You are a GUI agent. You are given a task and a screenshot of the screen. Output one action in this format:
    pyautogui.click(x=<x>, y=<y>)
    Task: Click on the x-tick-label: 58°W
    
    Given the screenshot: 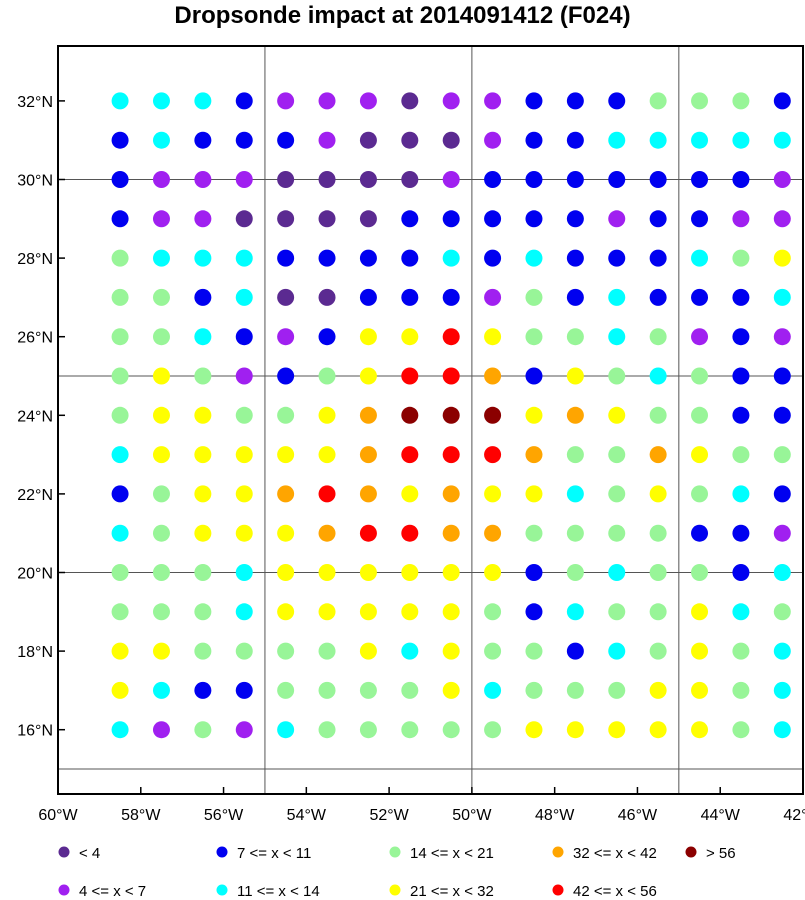 What is the action you would take?
    pyautogui.click(x=141, y=815)
    